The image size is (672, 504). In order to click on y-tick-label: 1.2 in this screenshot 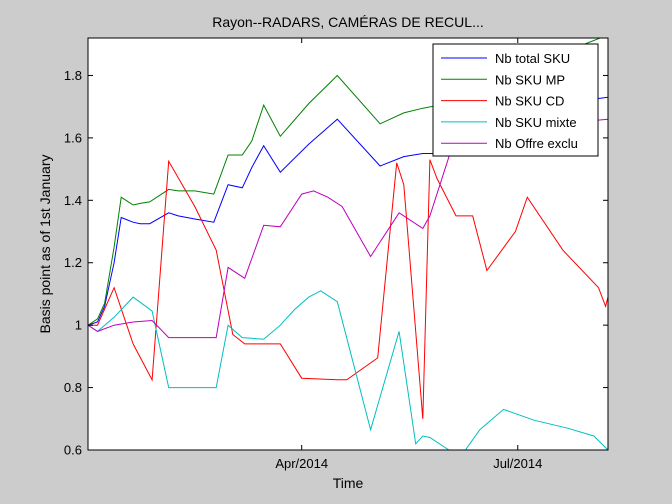, I will do `click(73, 262)`.